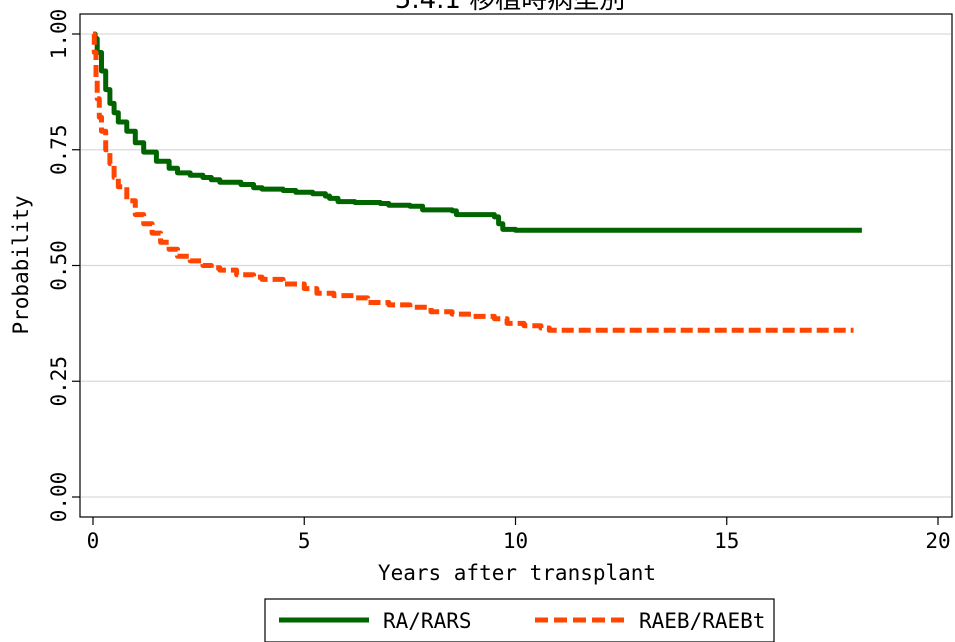  Describe the element at coordinates (937, 541) in the screenshot. I see `x-tick-label-4: 20` at that location.